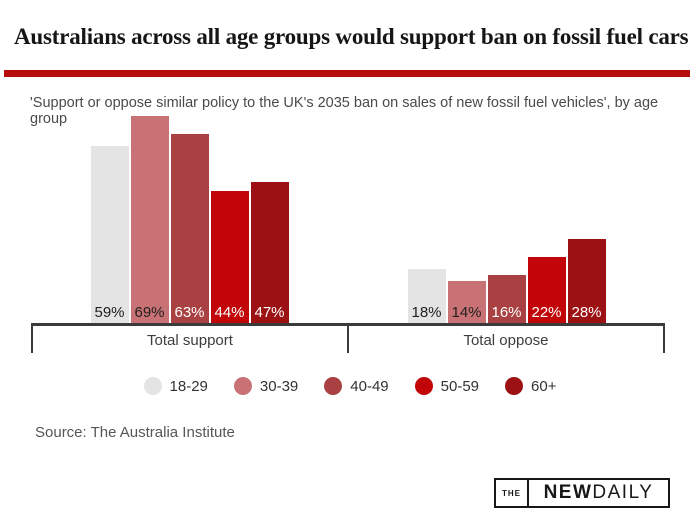  Describe the element at coordinates (460, 386) in the screenshot. I see `legend-label: 50-59` at that location.